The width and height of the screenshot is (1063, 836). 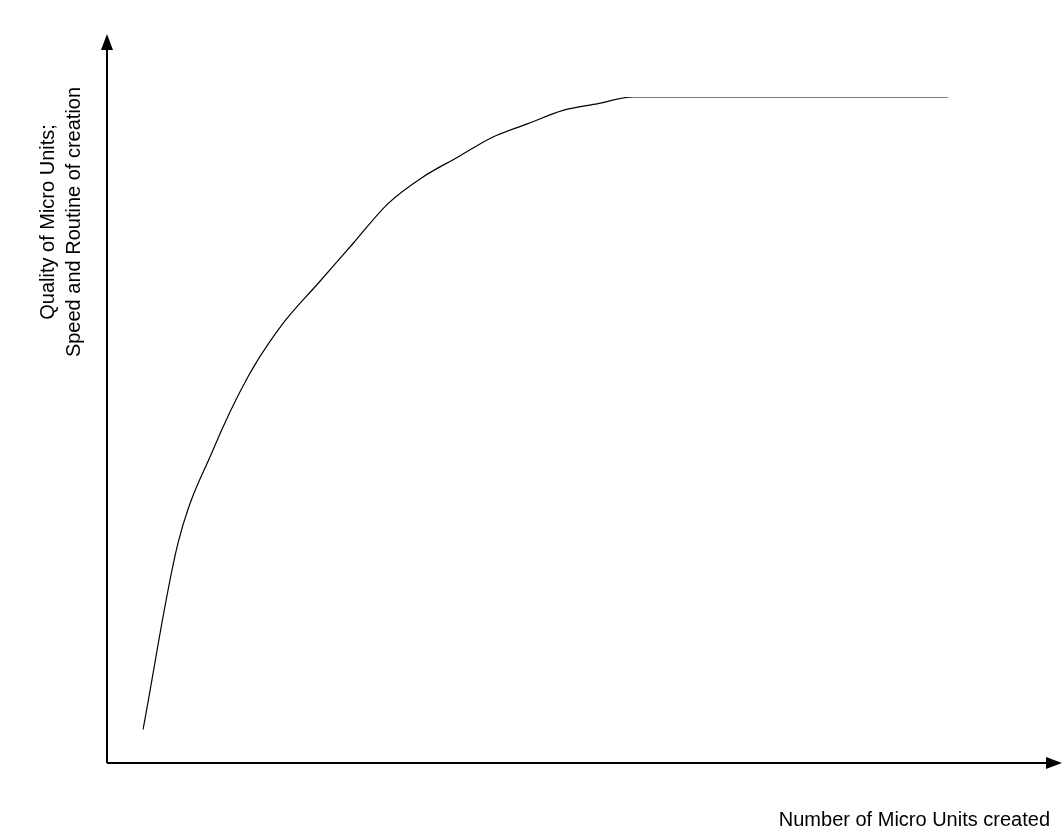 I want to click on x-axis-title: Number of Micro Units created, so click(x=914, y=818).